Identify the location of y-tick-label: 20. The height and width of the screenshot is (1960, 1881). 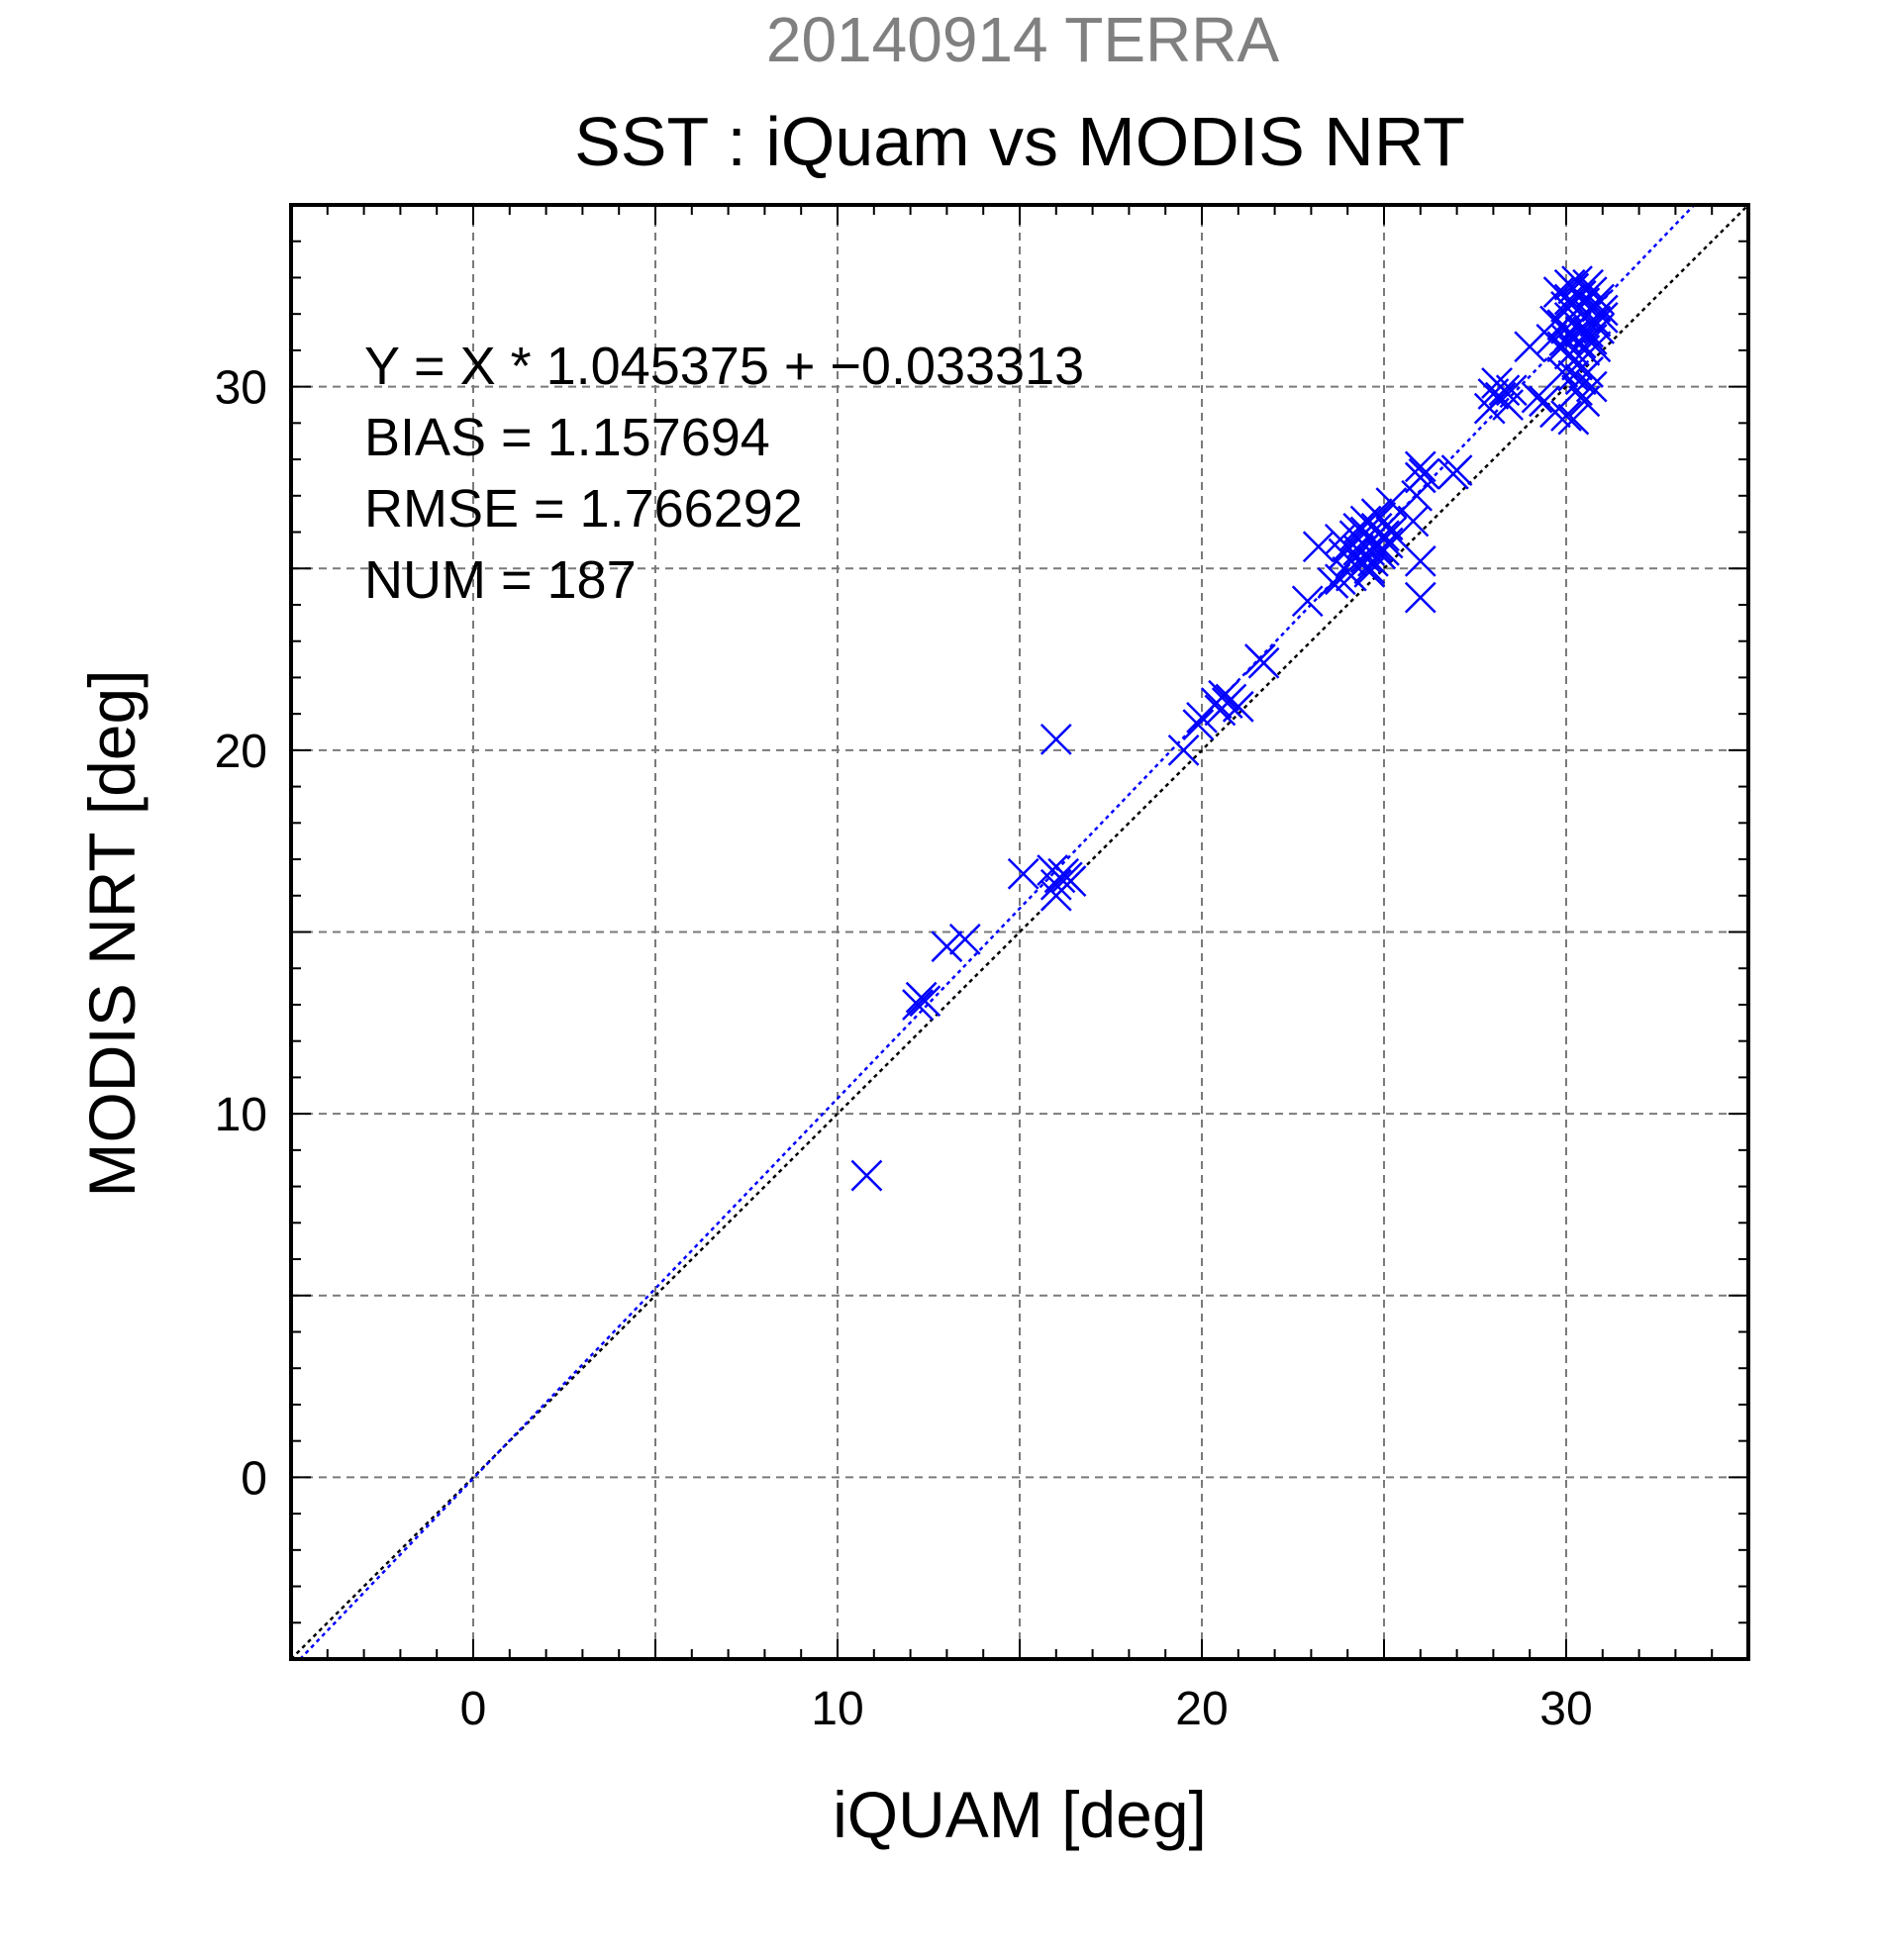
(241, 752).